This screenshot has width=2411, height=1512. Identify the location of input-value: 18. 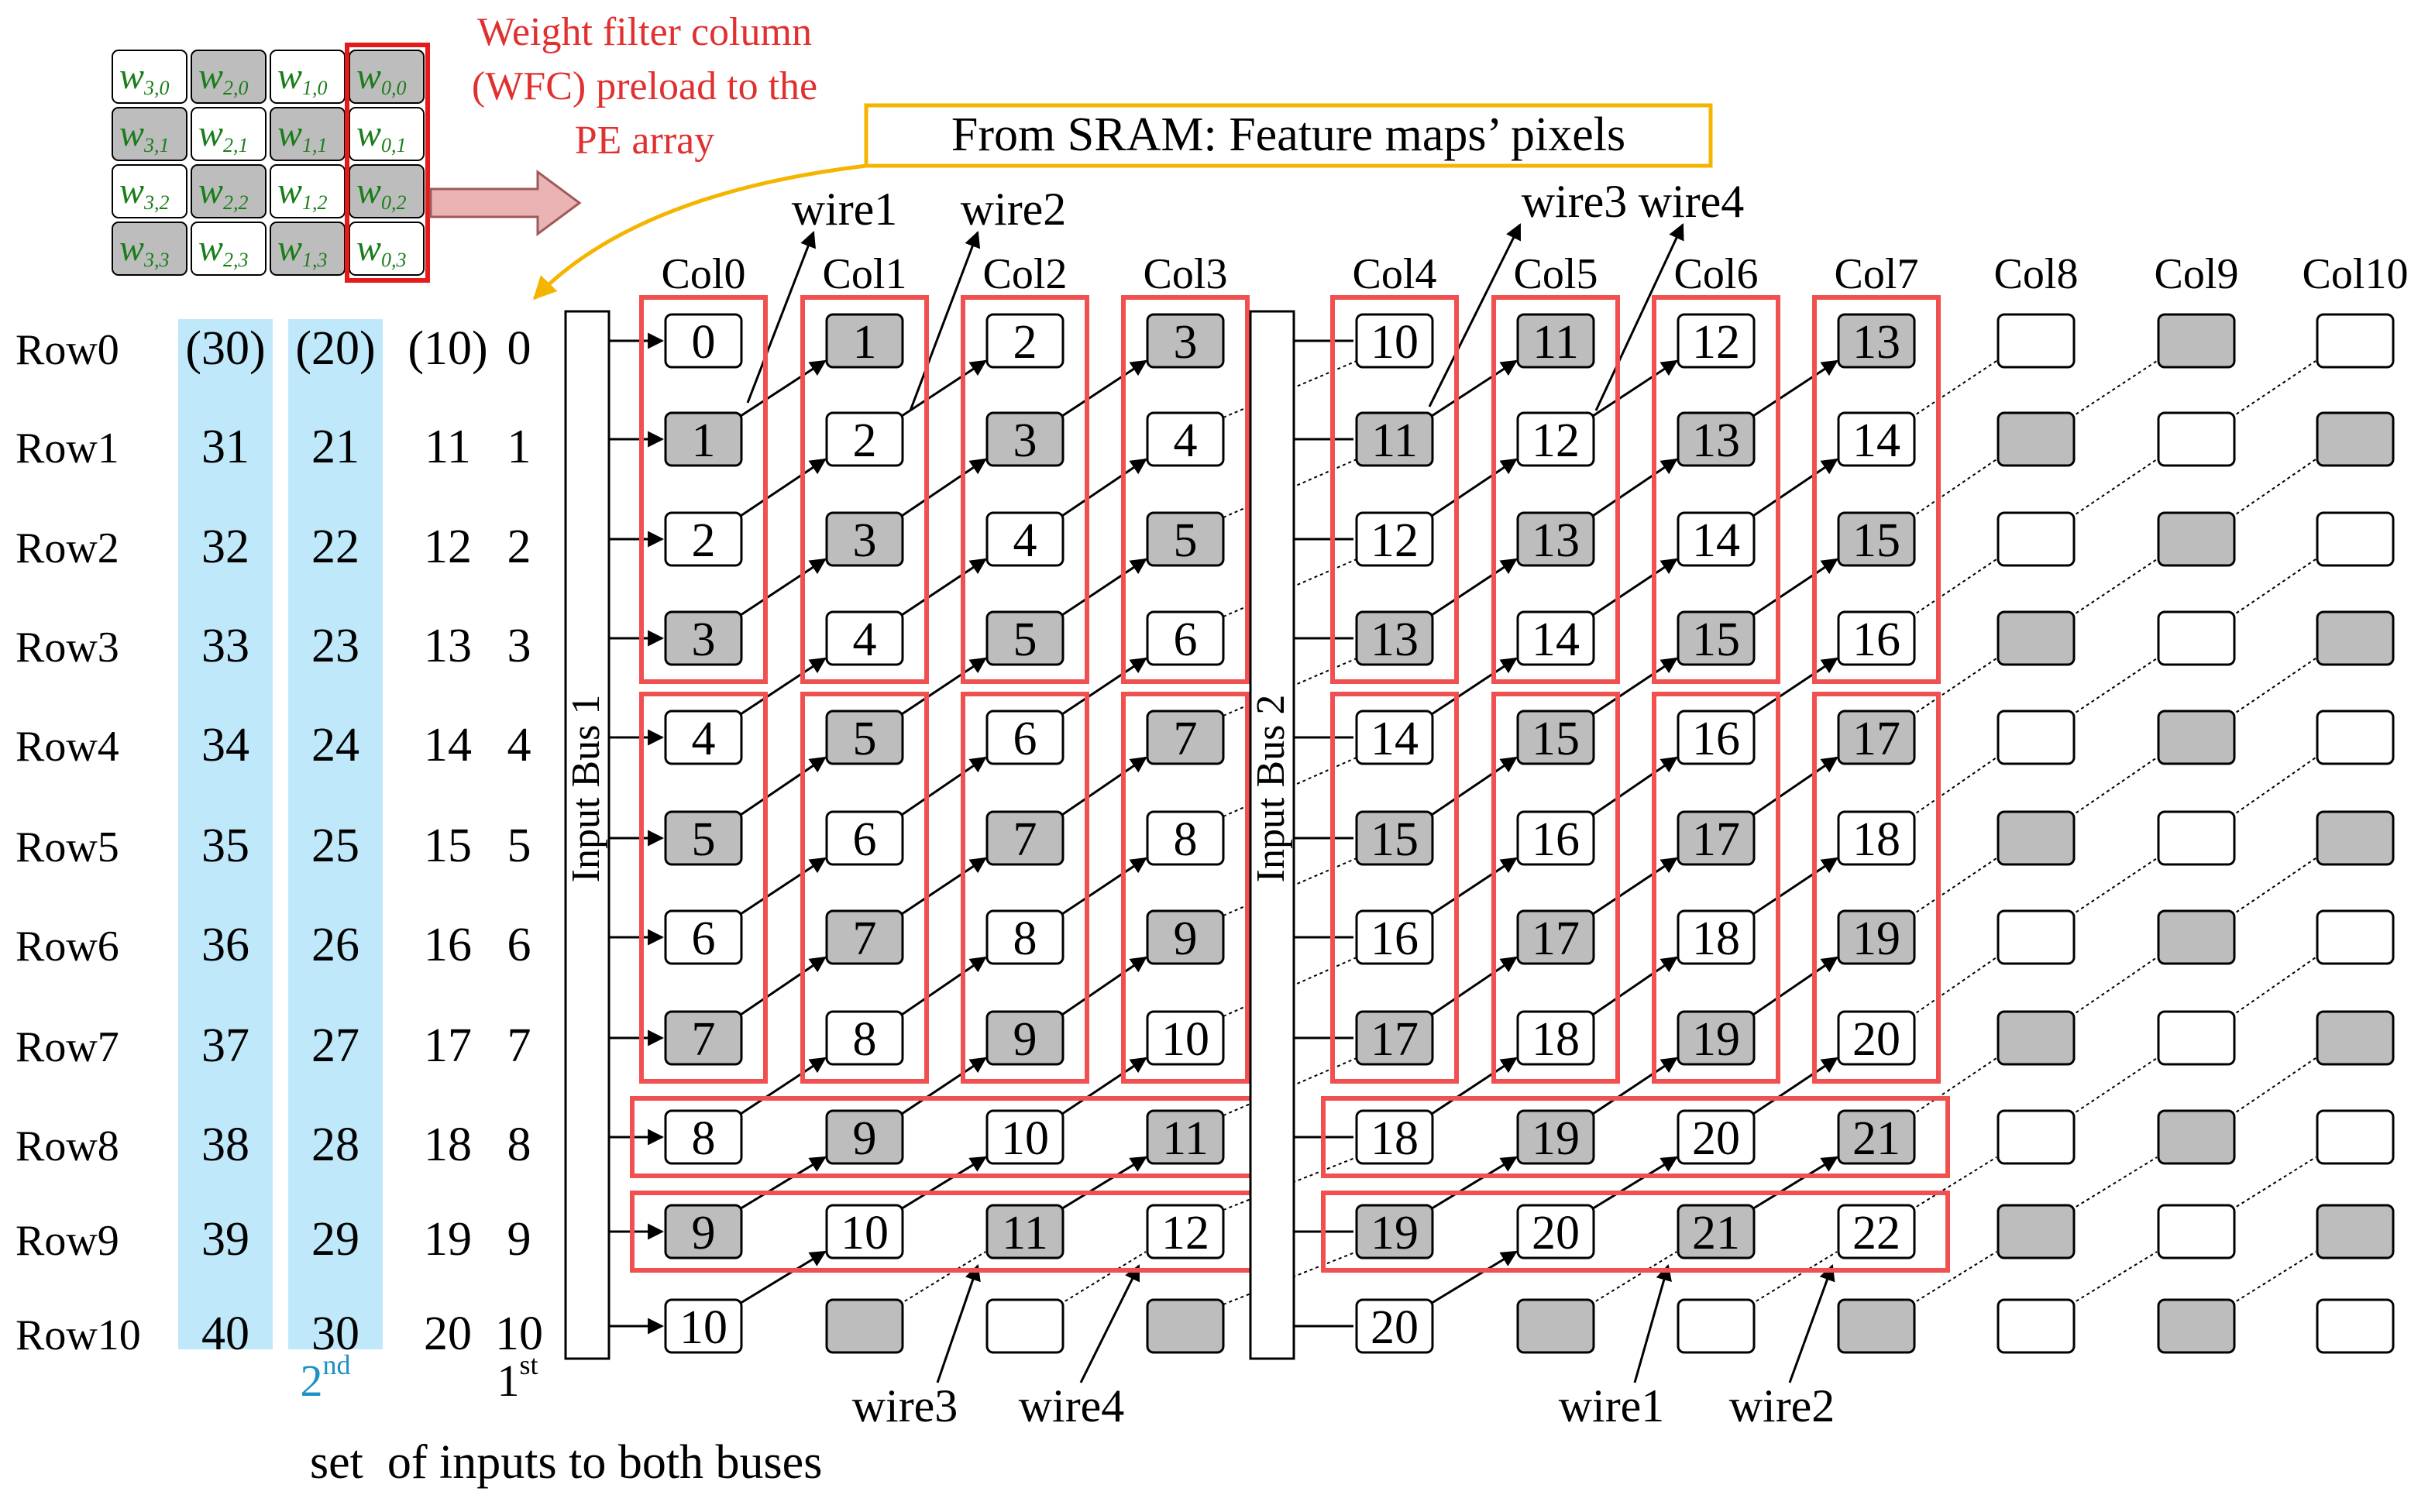
(448, 1145).